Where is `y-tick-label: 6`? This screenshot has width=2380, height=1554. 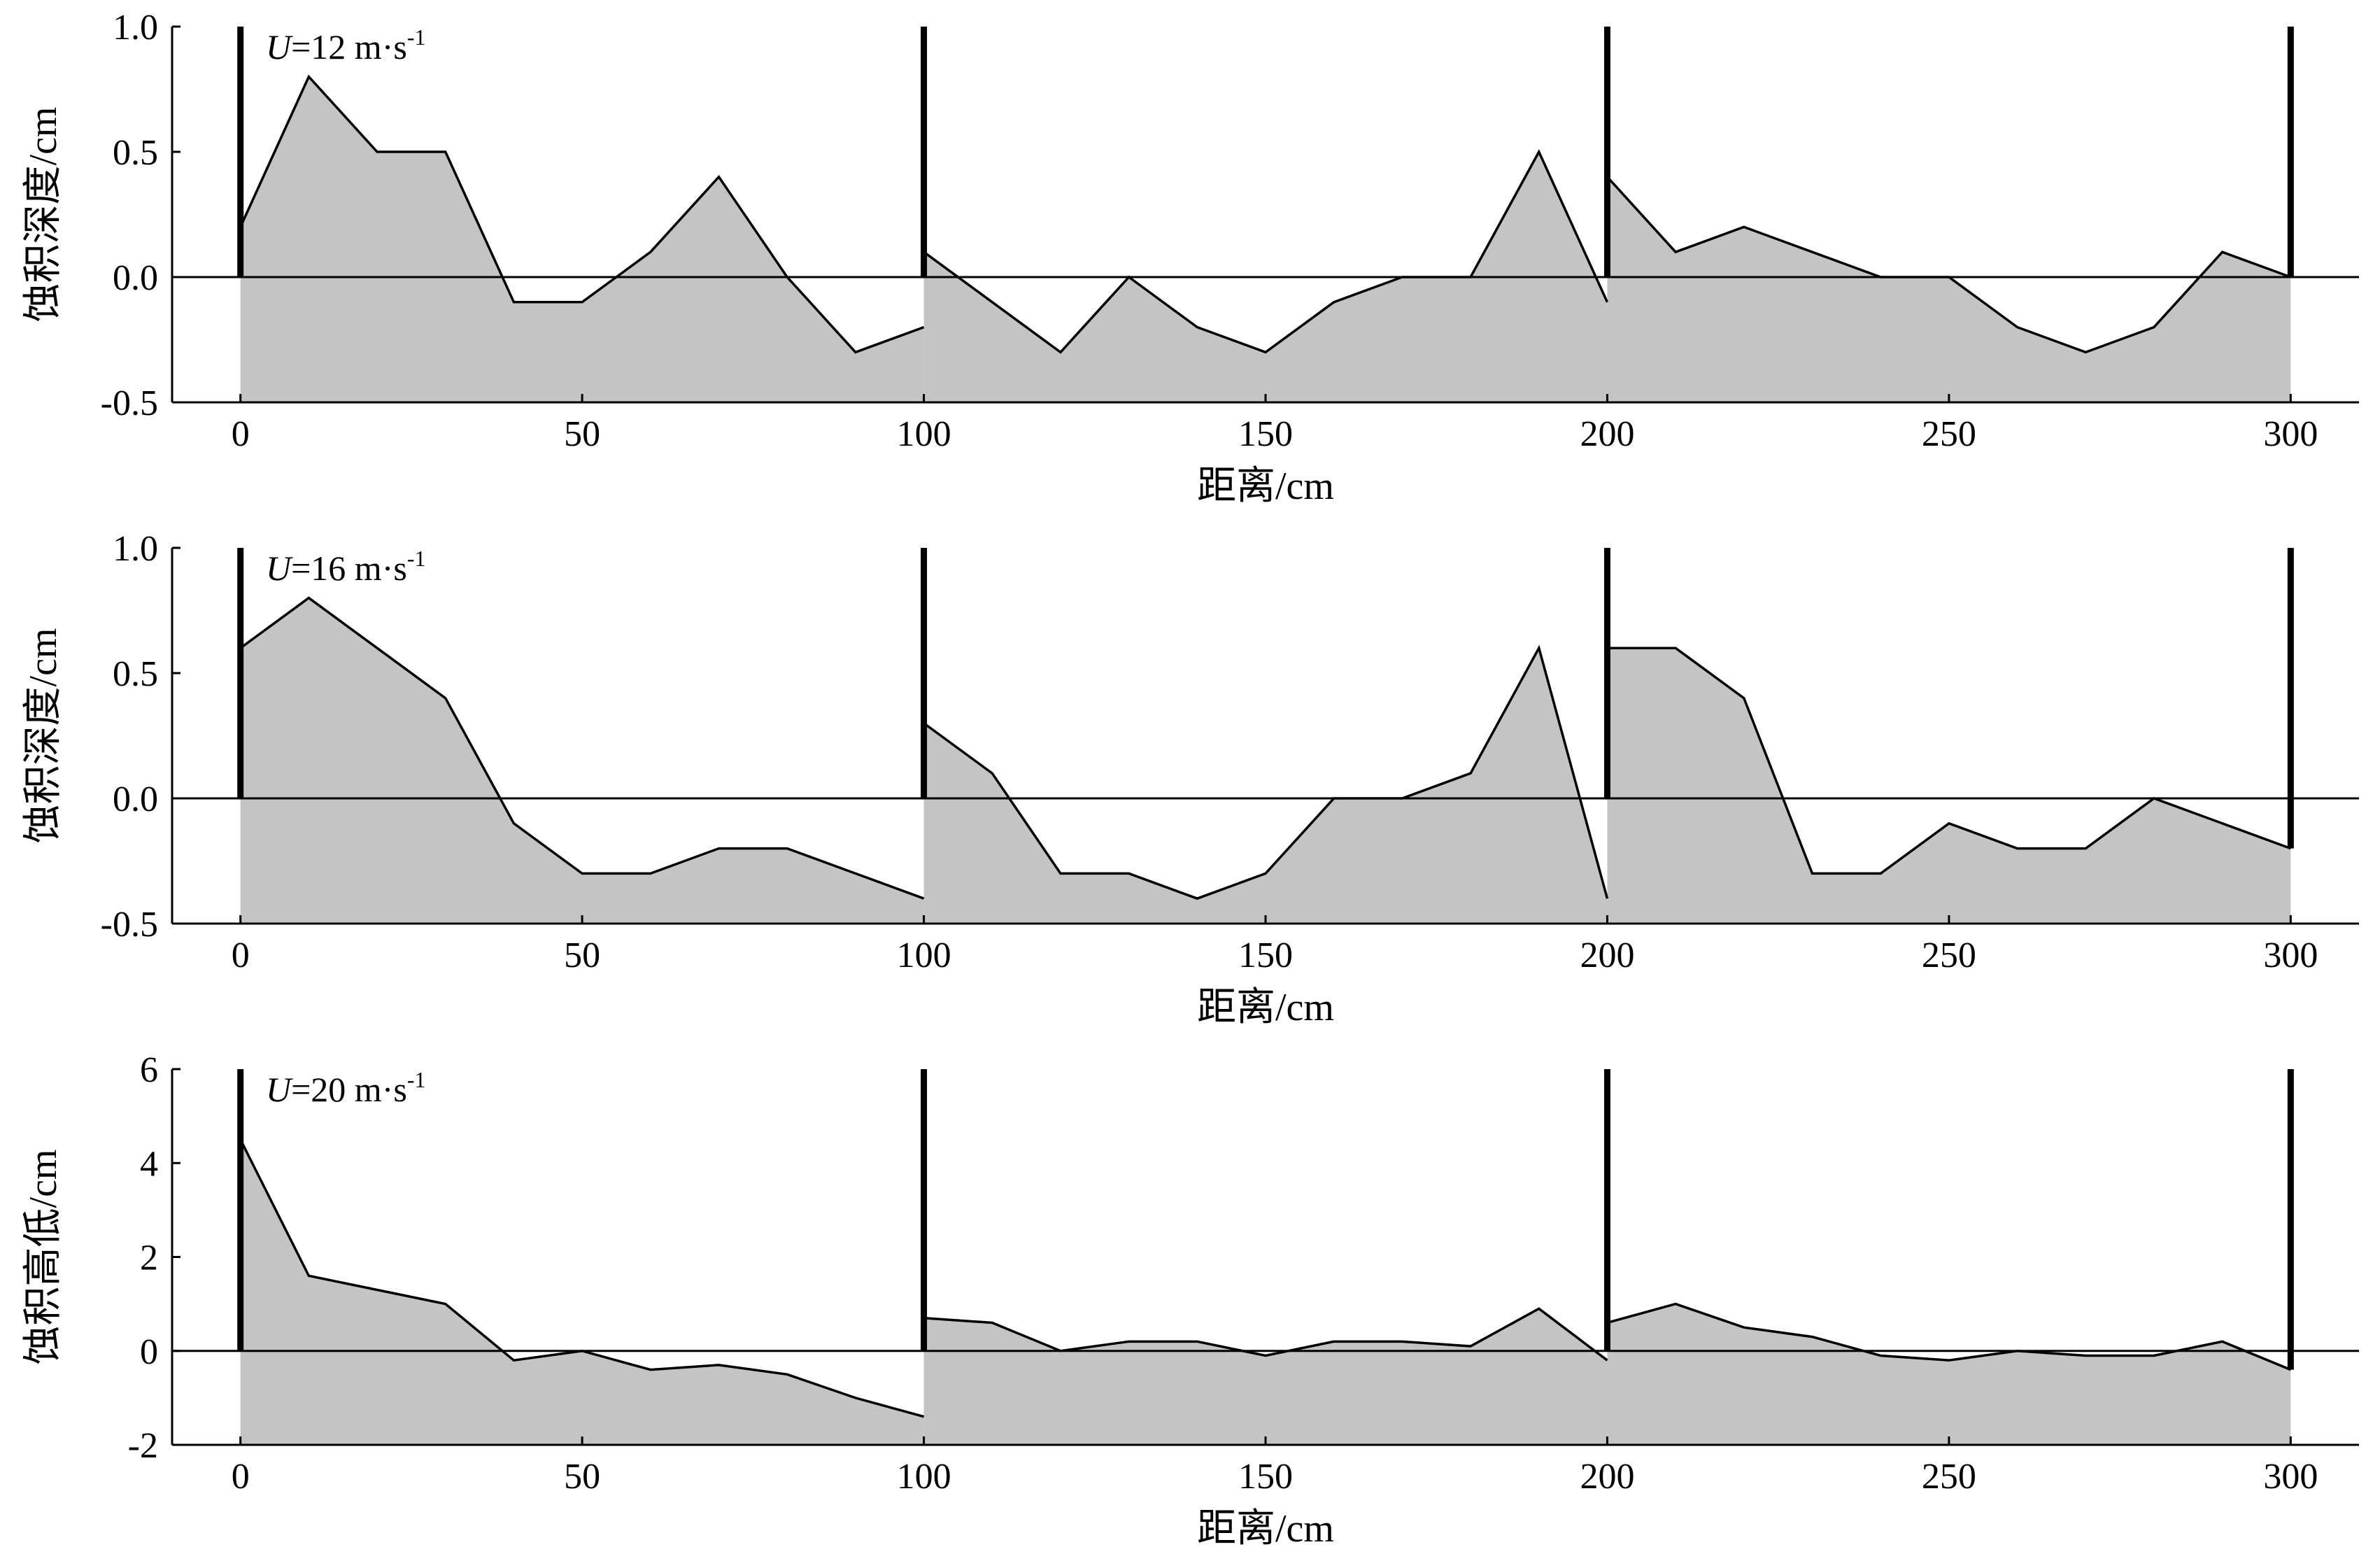 y-tick-label: 6 is located at coordinates (149, 1070).